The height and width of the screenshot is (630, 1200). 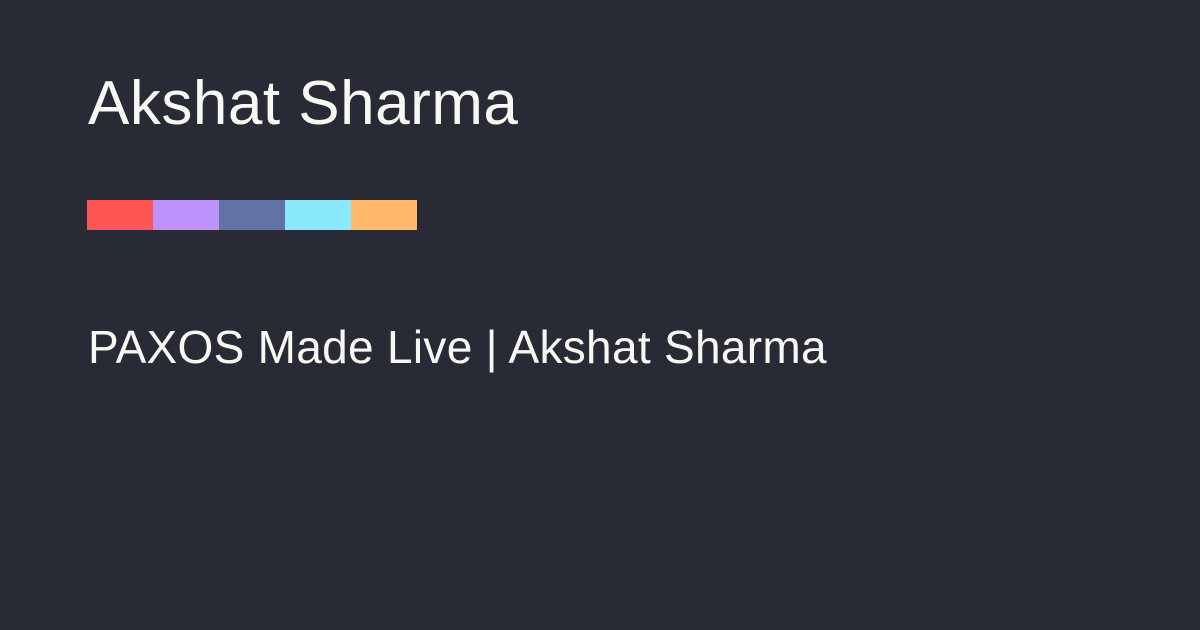 I want to click on site-title: Akshat Sharma, so click(x=303, y=103).